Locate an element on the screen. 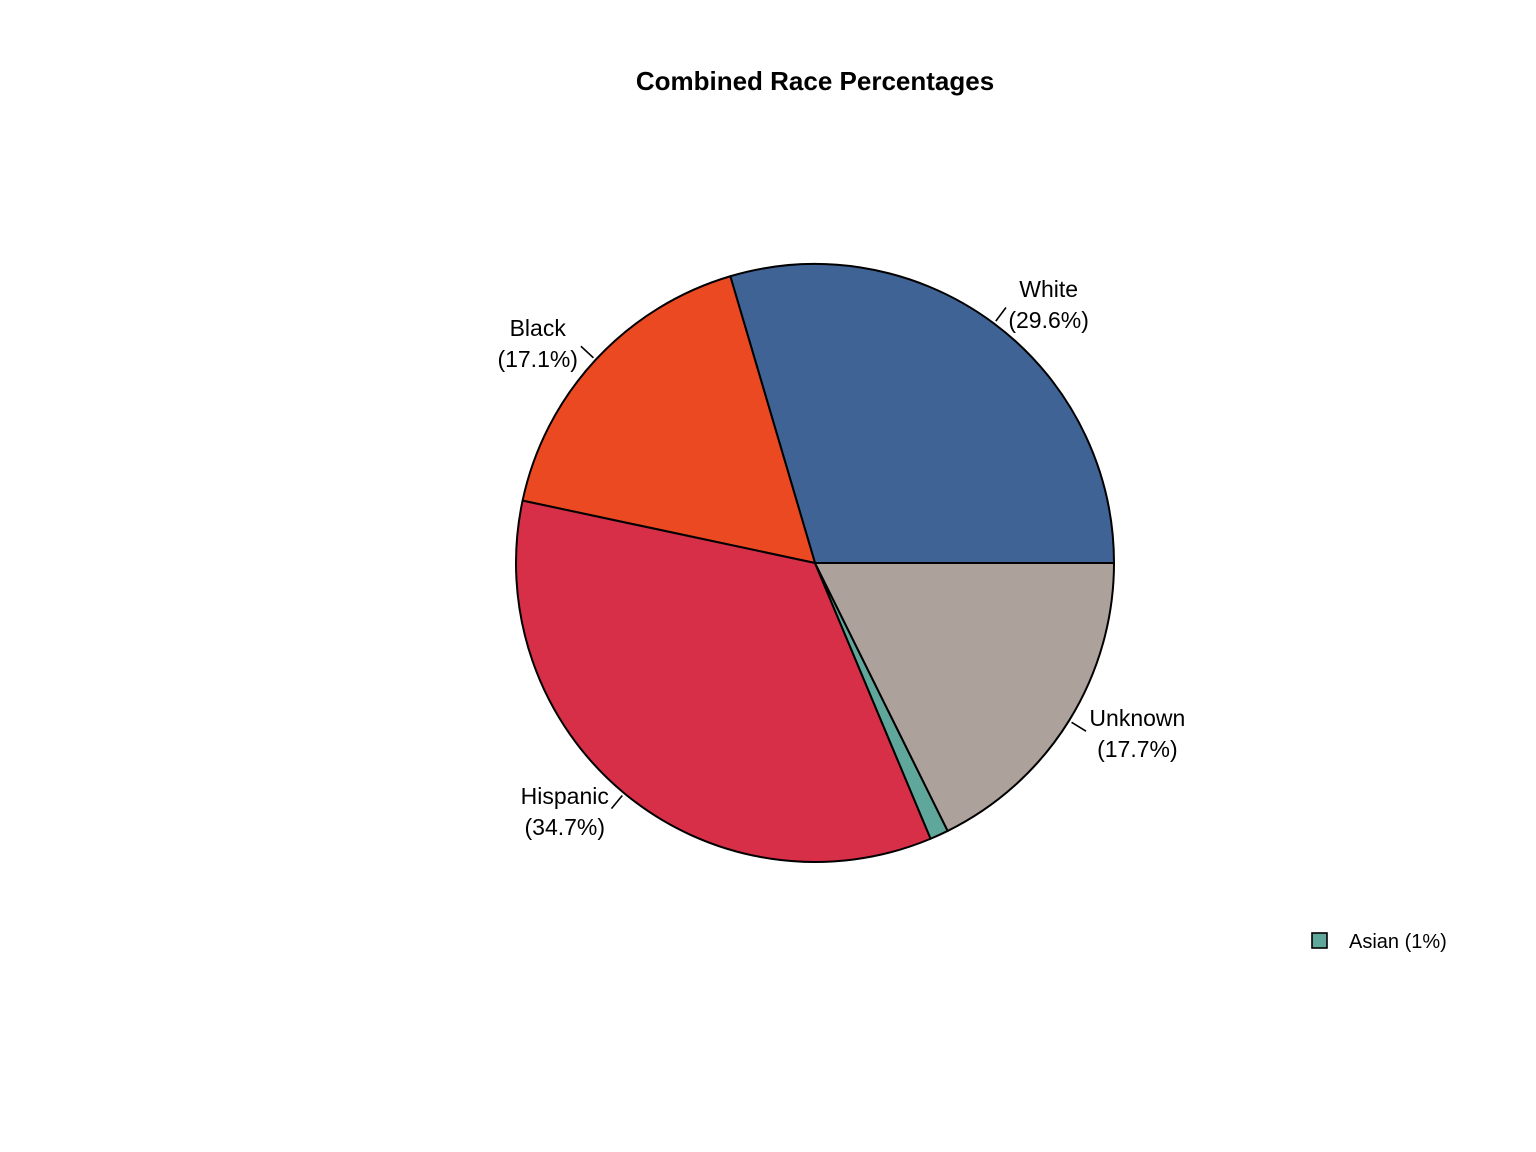 The width and height of the screenshot is (1536, 1152). slice-value-label-black: (17.1%) is located at coordinates (537, 359).